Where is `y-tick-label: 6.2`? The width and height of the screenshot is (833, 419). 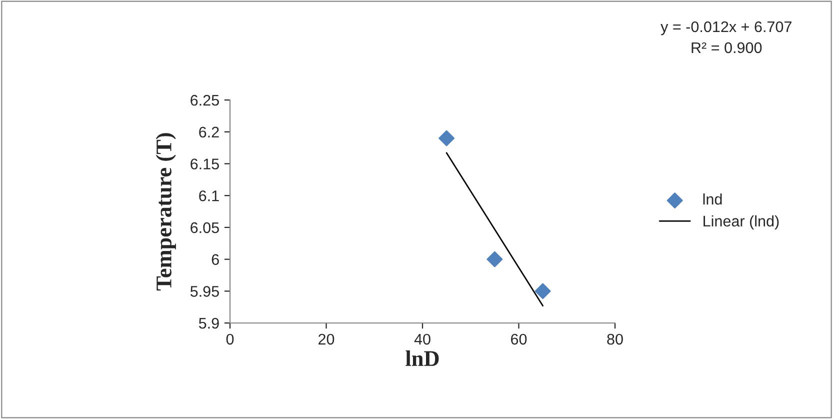 y-tick-label: 6.2 is located at coordinates (209, 132).